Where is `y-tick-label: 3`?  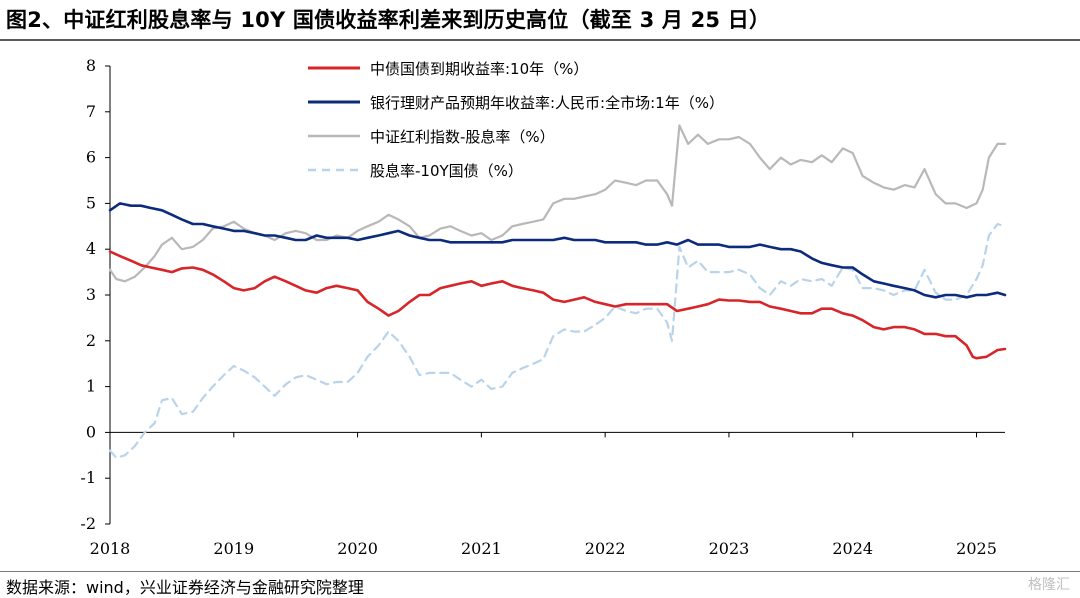 y-tick-label: 3 is located at coordinates (91, 294).